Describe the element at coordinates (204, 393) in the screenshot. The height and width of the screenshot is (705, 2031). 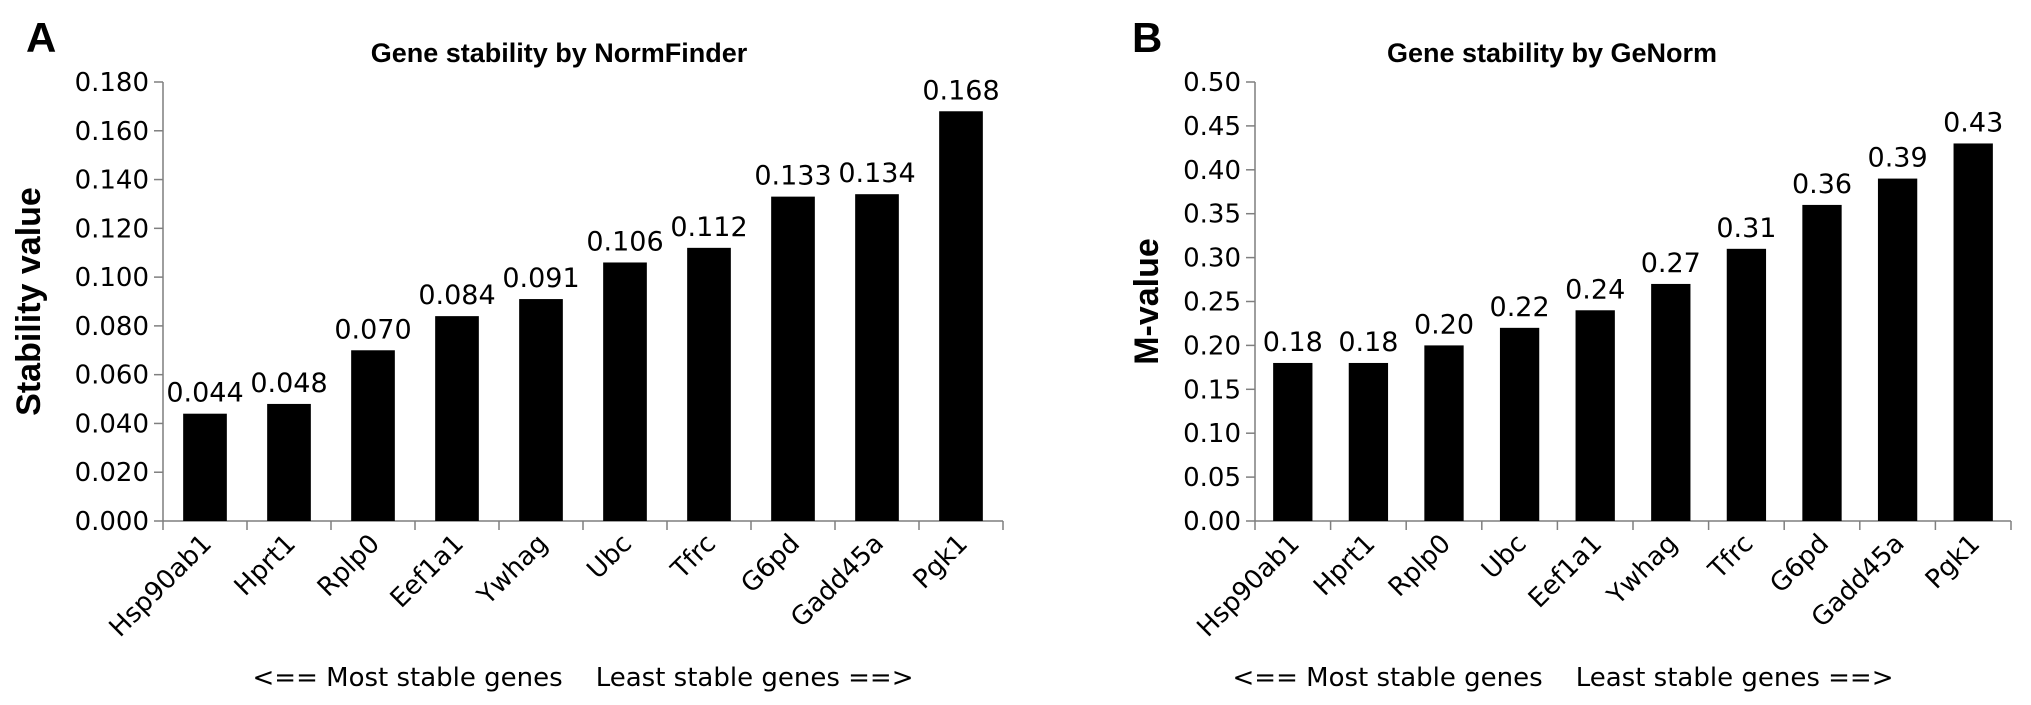
I see `data-label: 0.044` at that location.